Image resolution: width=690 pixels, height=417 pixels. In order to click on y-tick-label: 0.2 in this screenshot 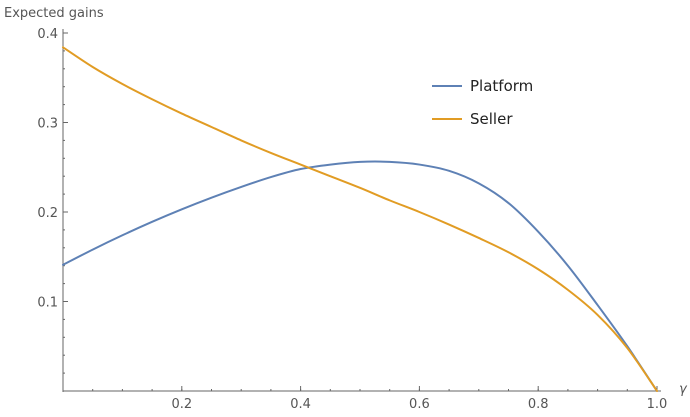, I will do `click(47, 213)`.